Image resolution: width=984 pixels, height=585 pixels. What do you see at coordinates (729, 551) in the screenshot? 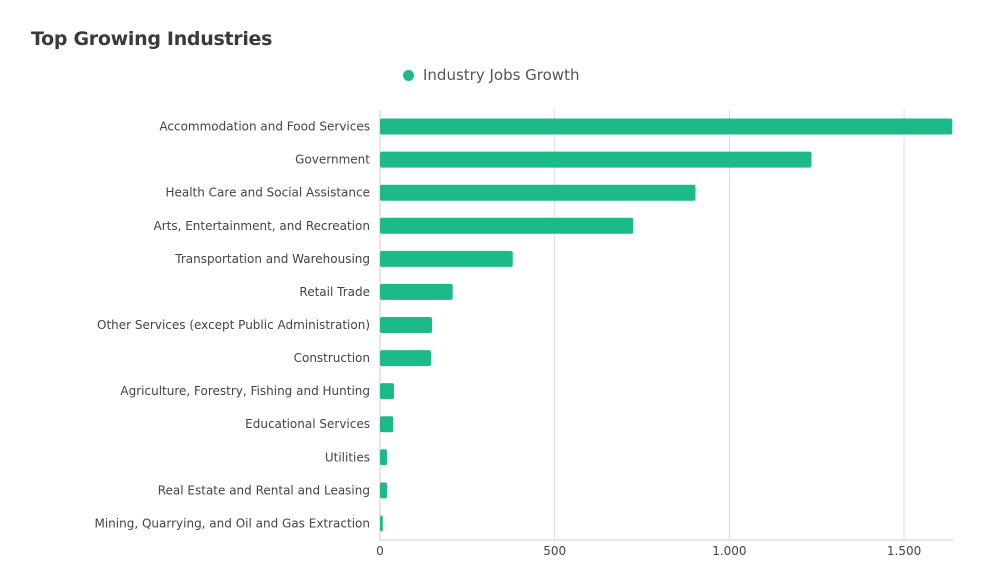
I see `x-tick-label: 1.000` at bounding box center [729, 551].